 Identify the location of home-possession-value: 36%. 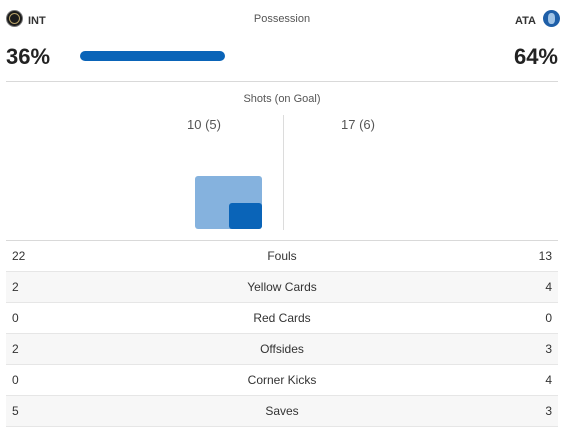
(28, 56).